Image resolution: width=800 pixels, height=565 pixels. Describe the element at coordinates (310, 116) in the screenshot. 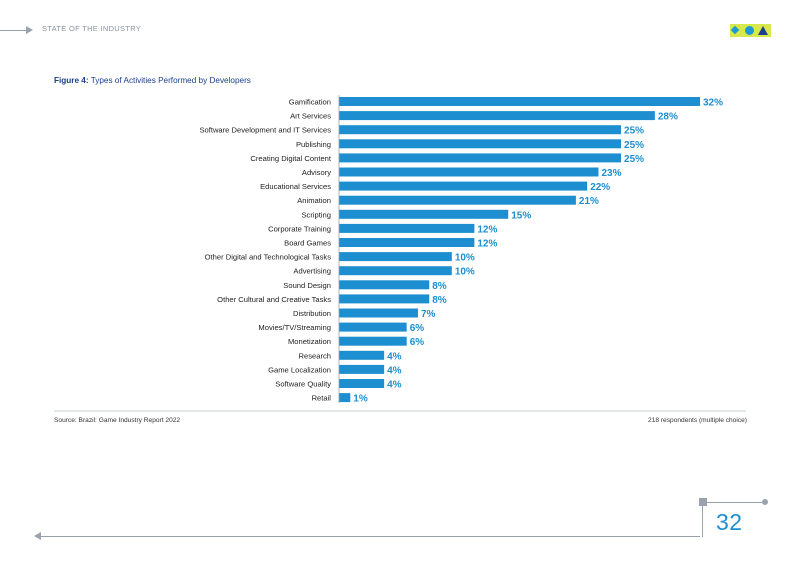

I see `category-label: Art Services` at that location.